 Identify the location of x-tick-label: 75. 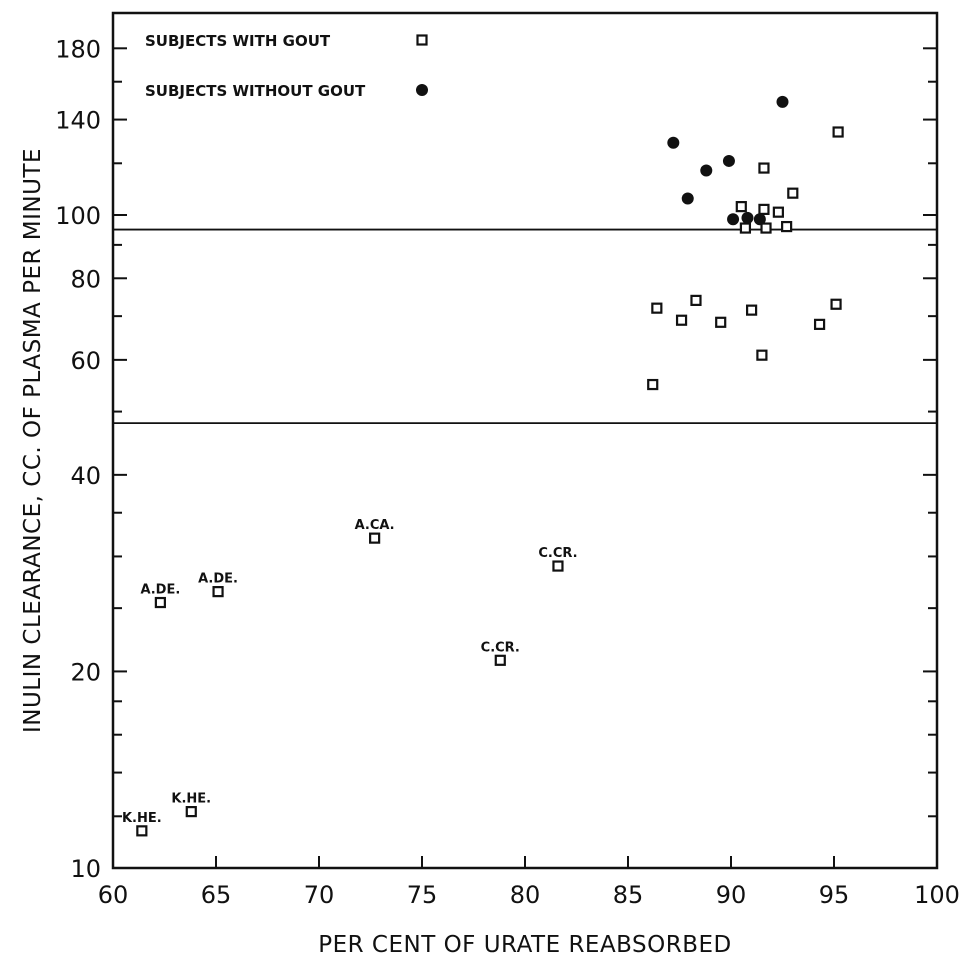
(422, 895).